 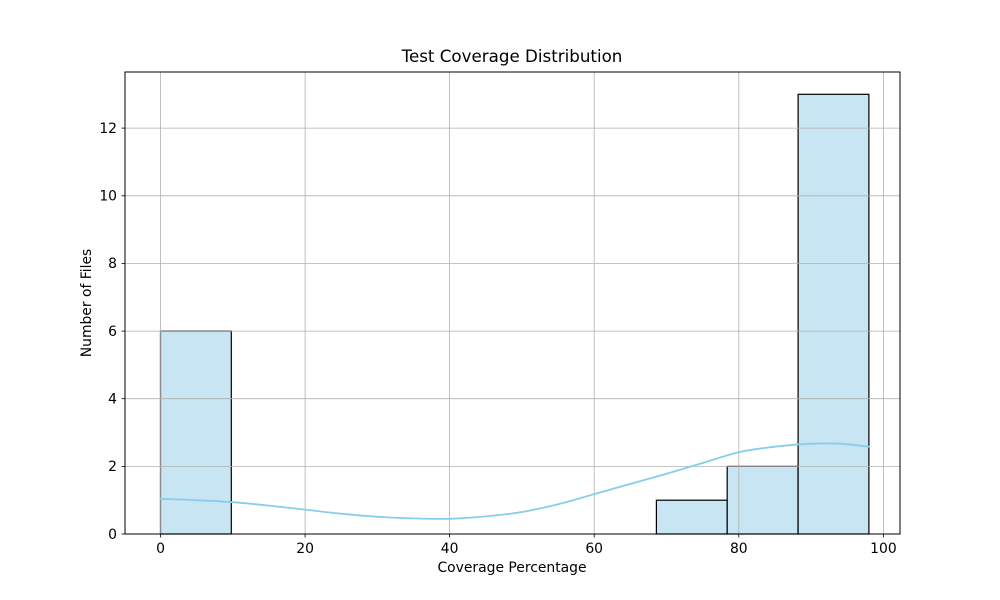 I want to click on chart-title: Test Coverage Distribution, so click(x=512, y=56).